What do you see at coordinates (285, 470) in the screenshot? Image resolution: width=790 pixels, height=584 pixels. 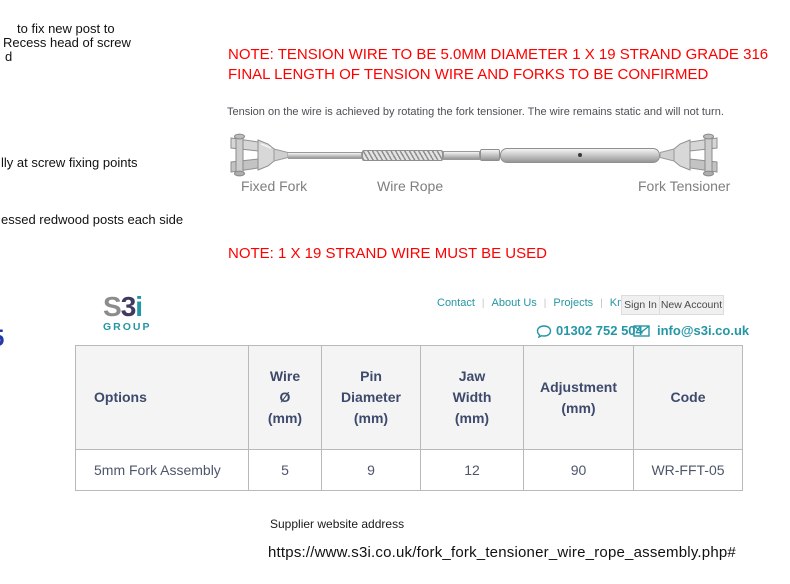 I see `cell-wire-diameter: 5` at bounding box center [285, 470].